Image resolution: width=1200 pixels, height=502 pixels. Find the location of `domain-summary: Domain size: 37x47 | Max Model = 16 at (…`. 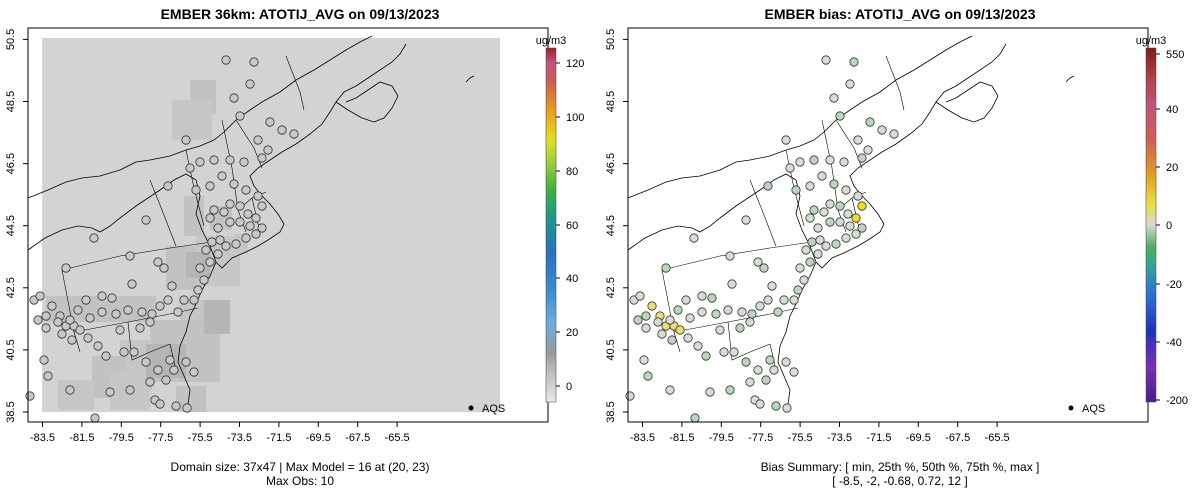

domain-summary: Domain size: 37x47 | Max Model = 16 at (… is located at coordinates (300, 467).